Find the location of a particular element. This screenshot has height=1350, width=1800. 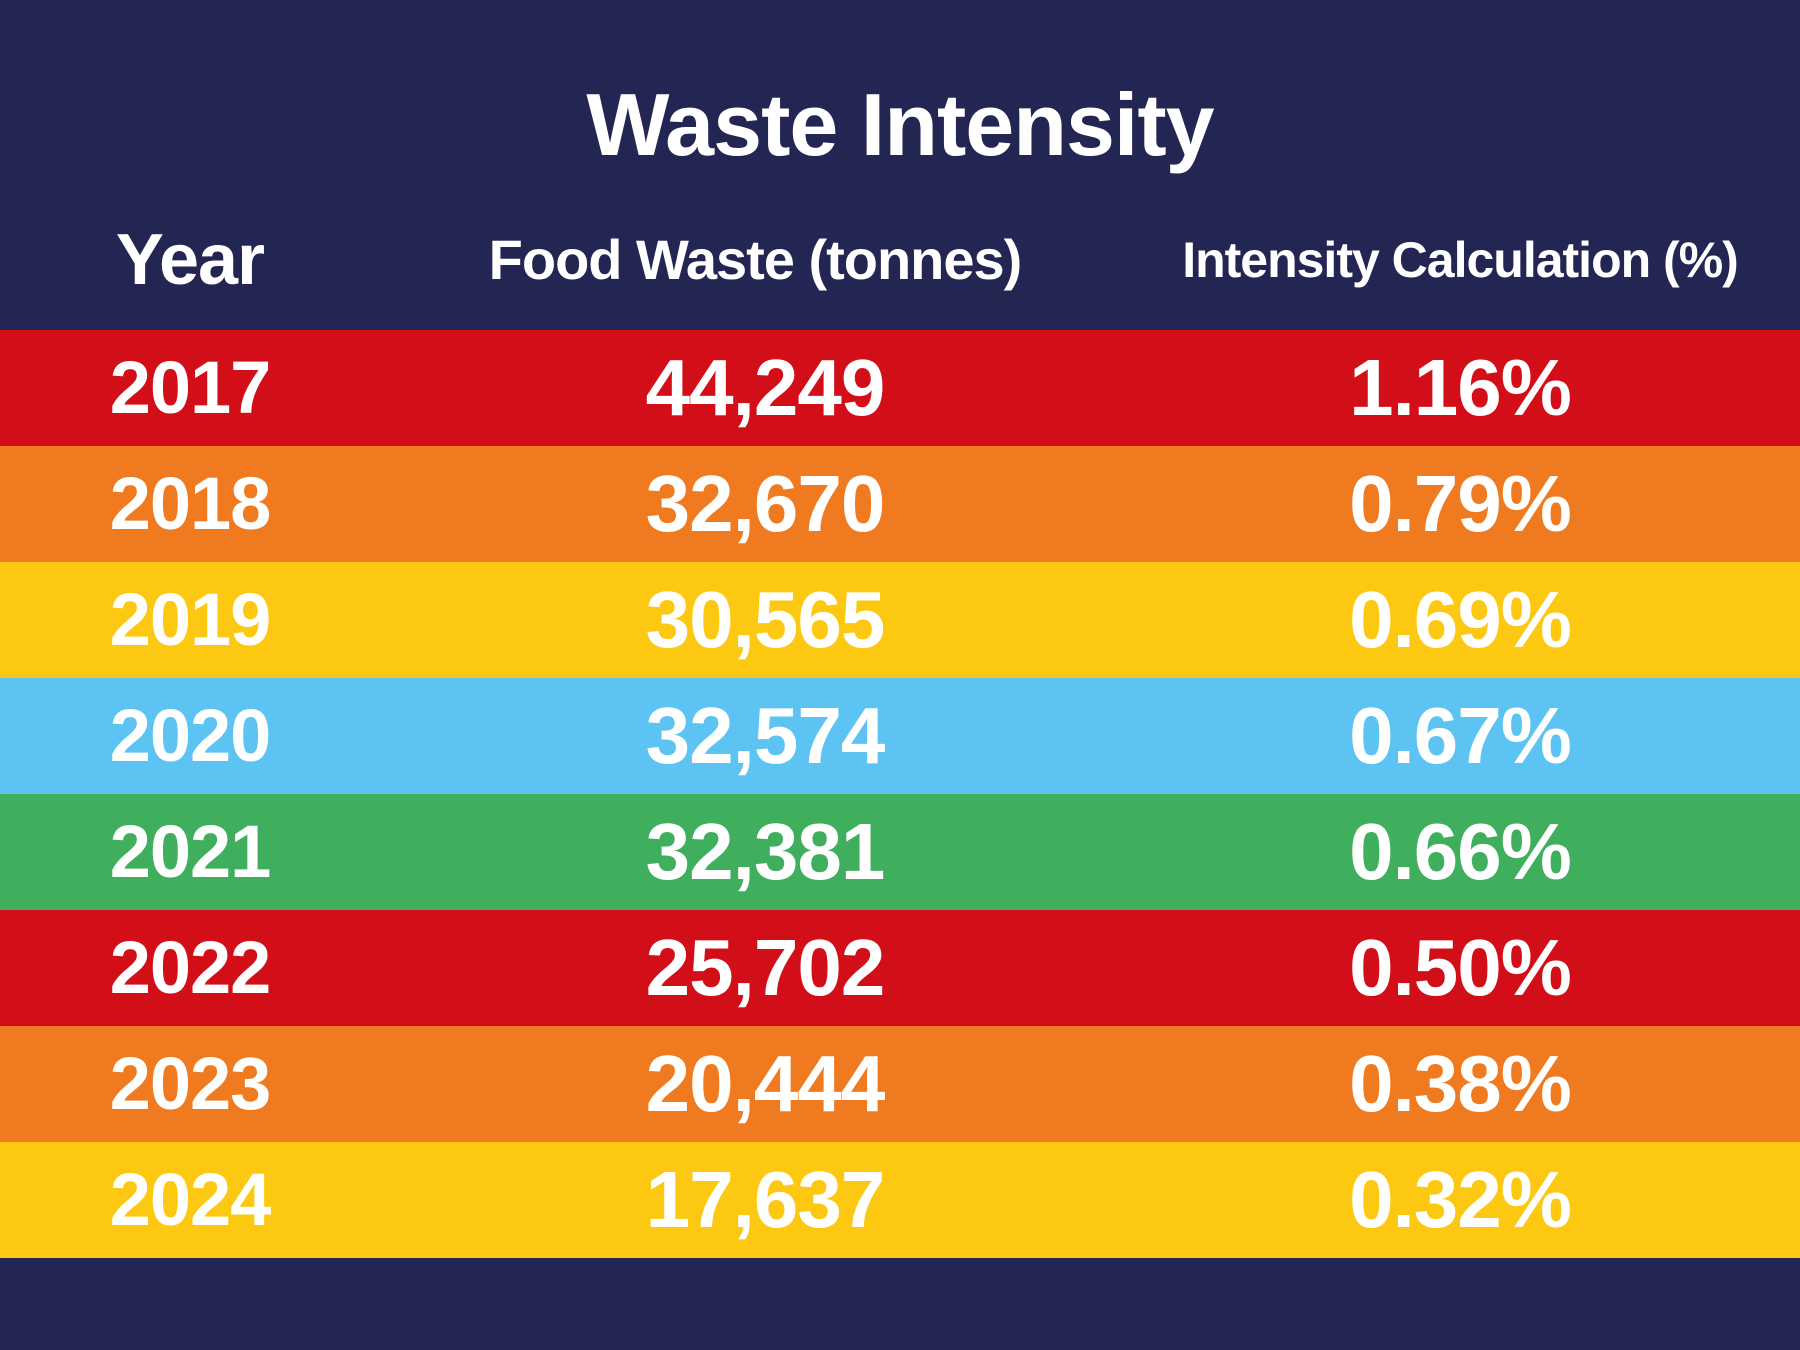

food-waste-cell: 32,381 is located at coordinates (765, 851).